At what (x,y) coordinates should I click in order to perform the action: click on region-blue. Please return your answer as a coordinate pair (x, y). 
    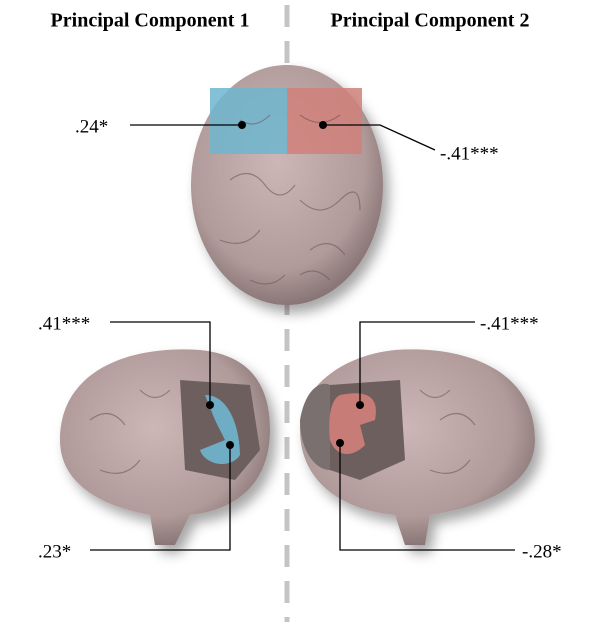
    Looking at the image, I should click on (248, 121).